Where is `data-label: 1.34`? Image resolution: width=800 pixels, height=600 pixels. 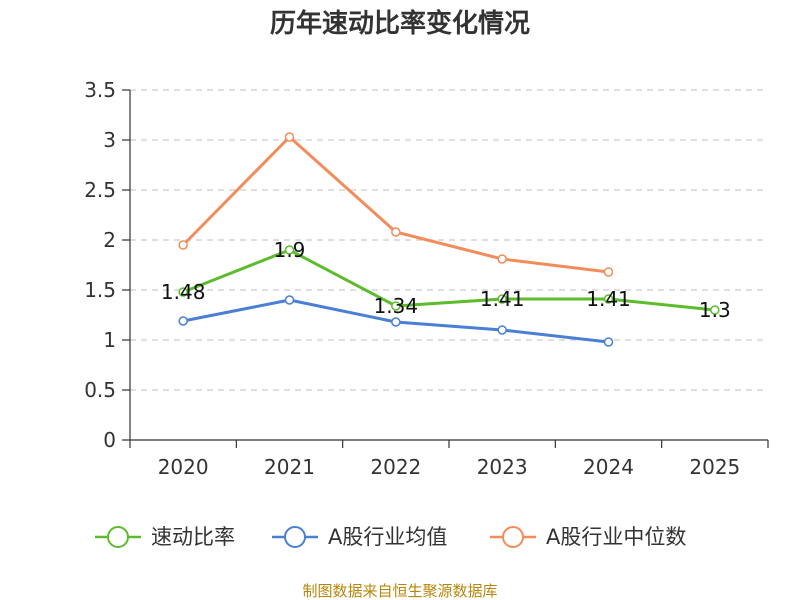 data-label: 1.34 is located at coordinates (396, 306).